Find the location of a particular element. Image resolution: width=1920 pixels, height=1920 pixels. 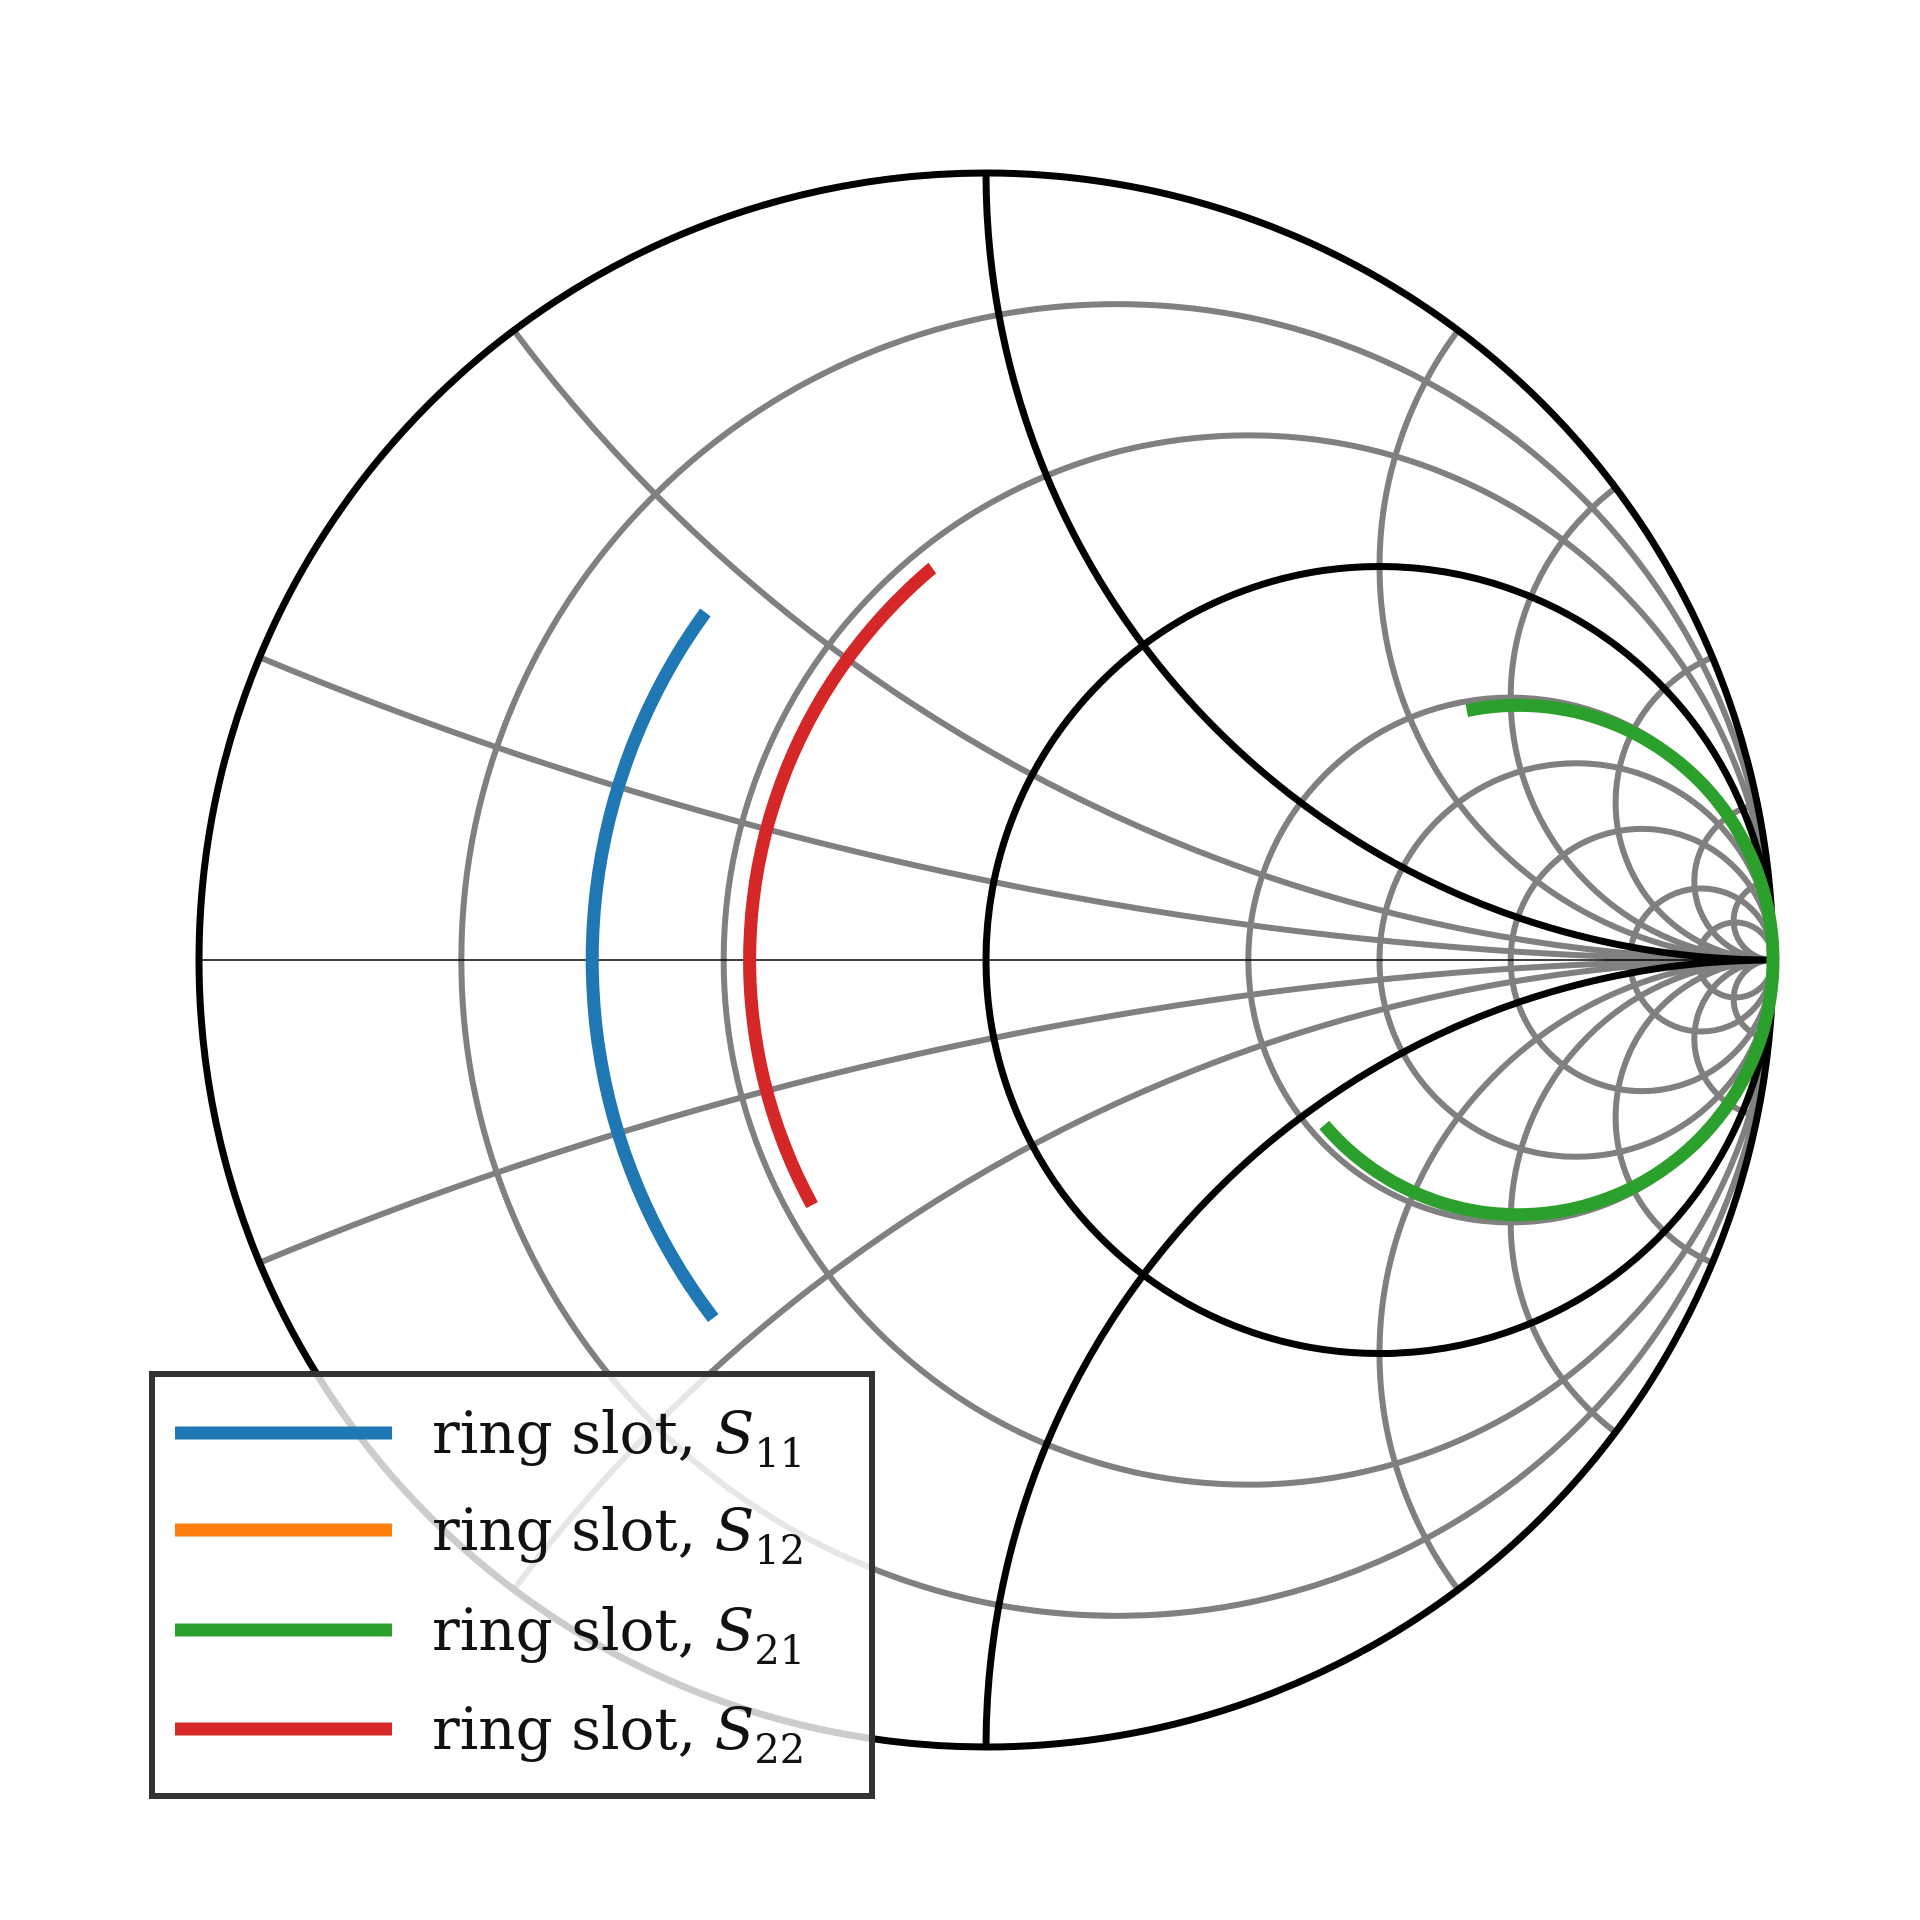

legend-label-s12: ring slot, S12 is located at coordinates (618, 1535).